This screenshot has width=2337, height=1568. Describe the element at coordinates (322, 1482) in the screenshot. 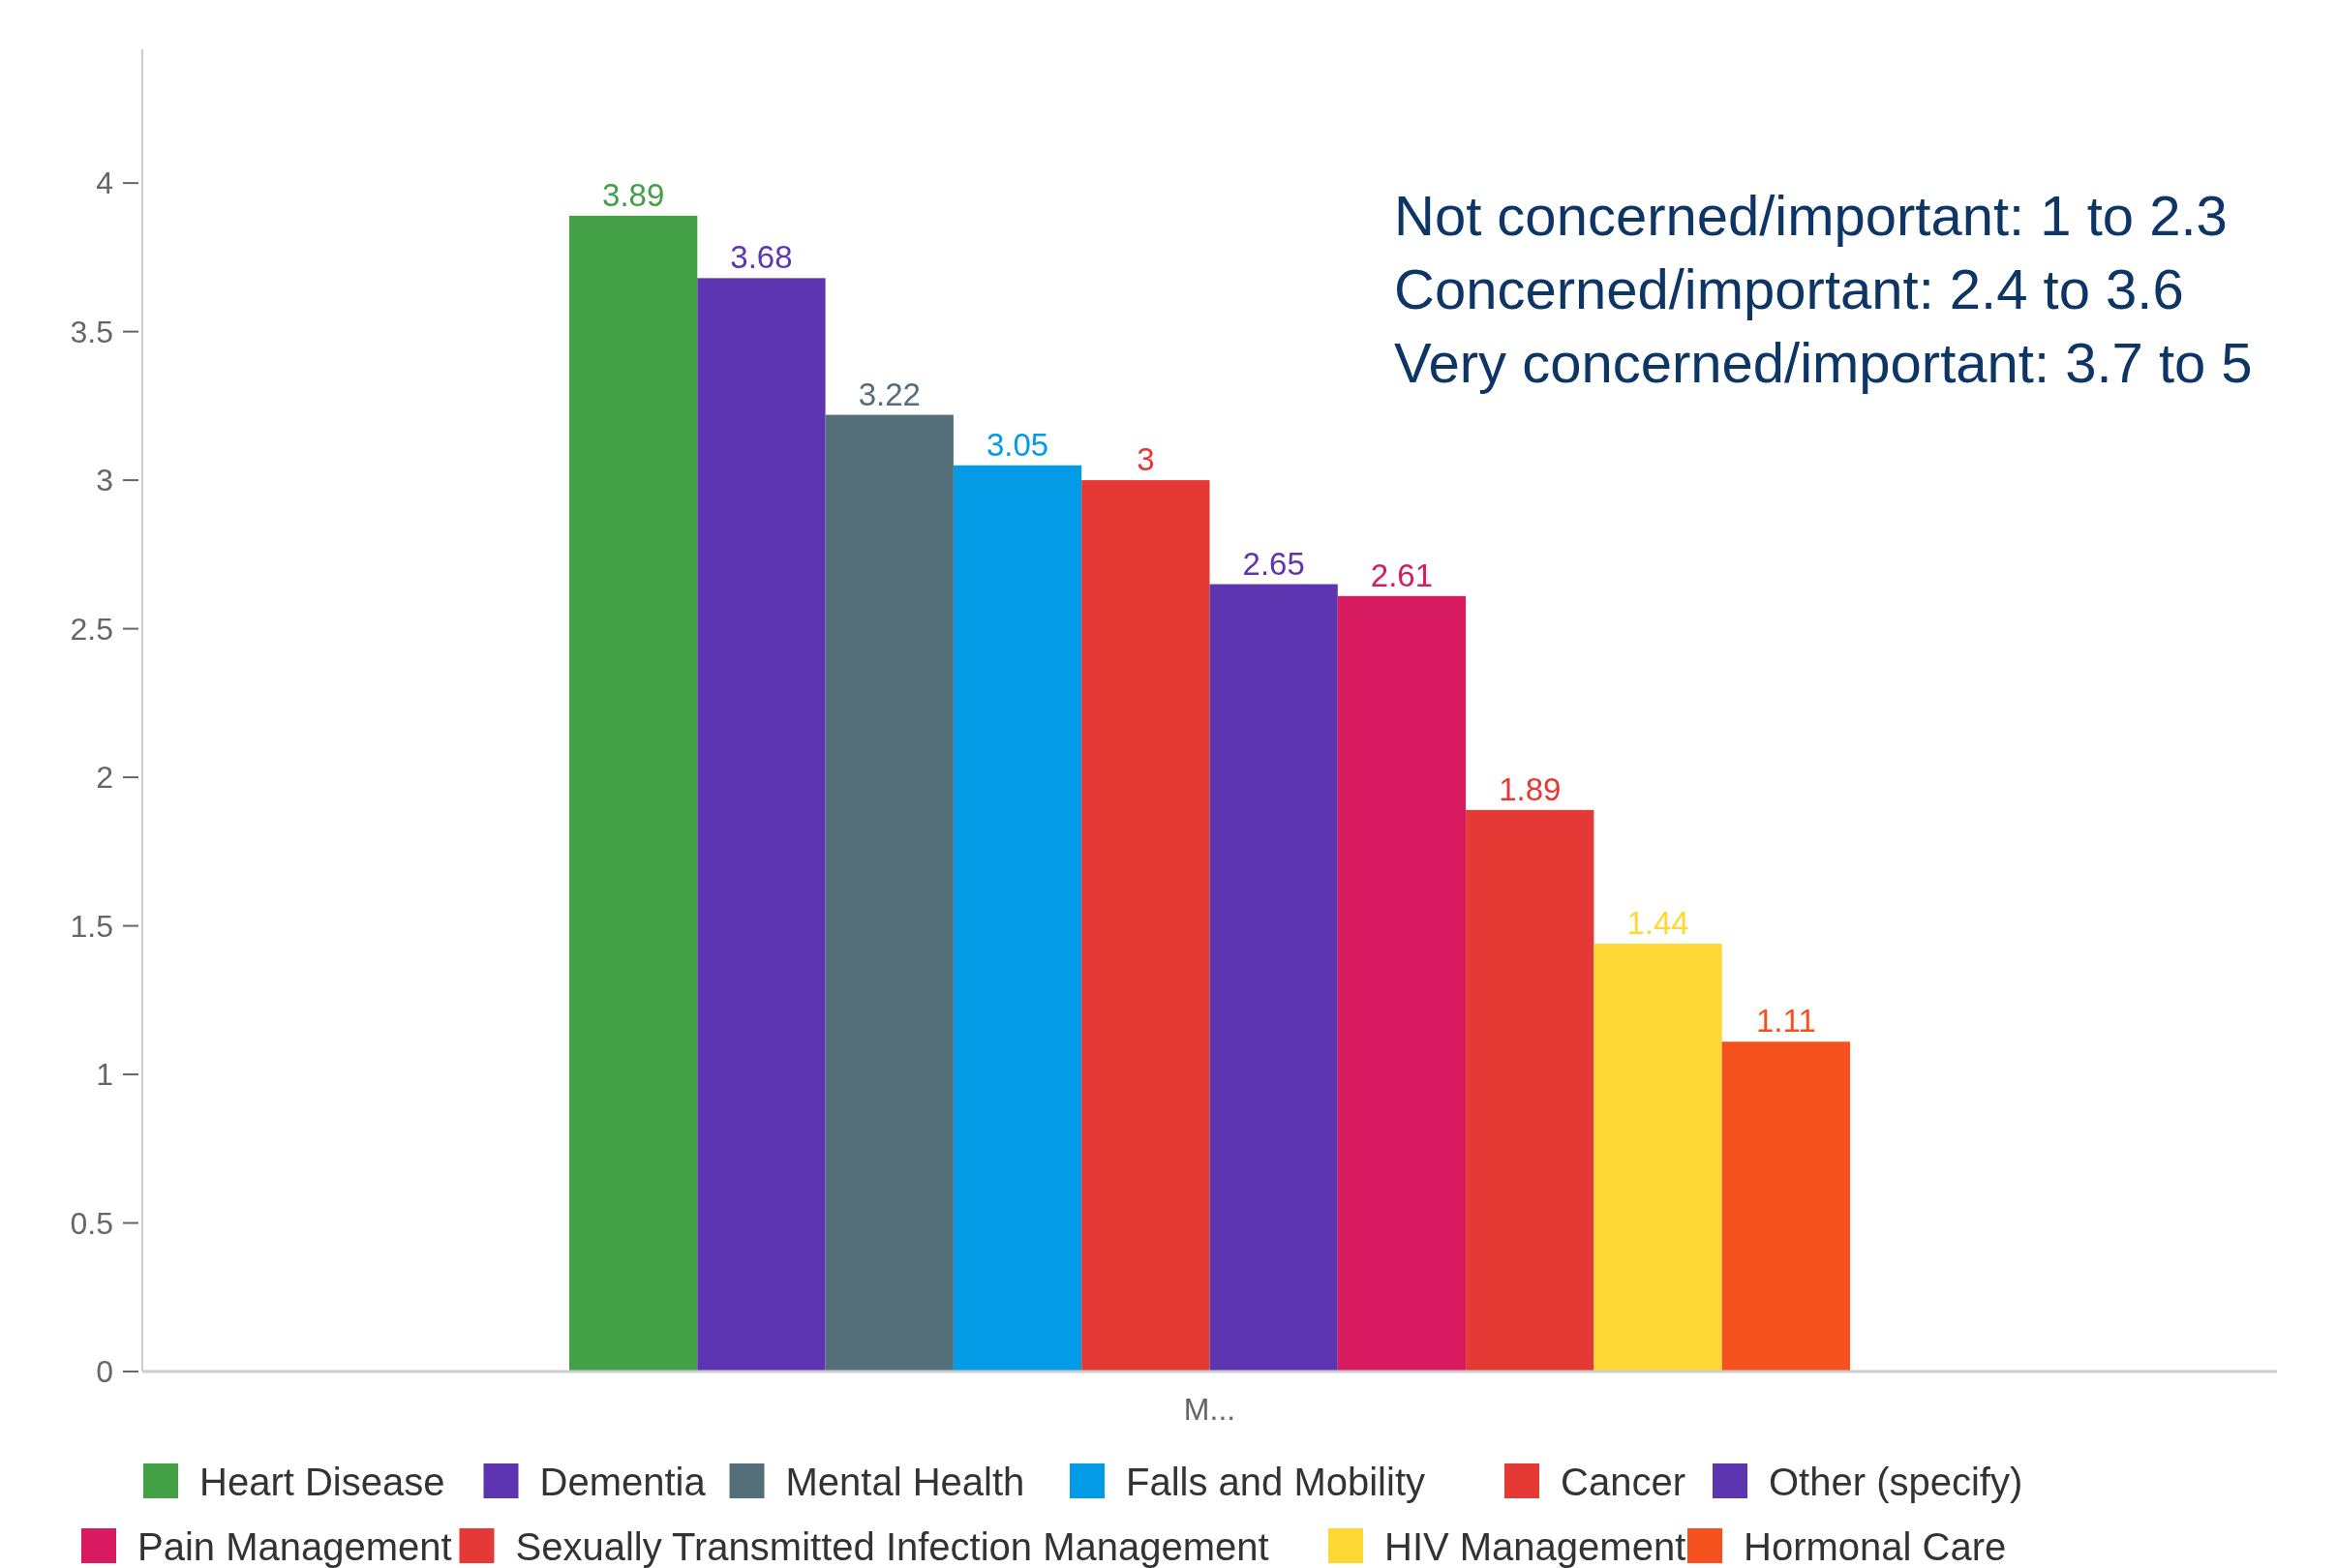

I see `legend-label: Heart Disease` at that location.